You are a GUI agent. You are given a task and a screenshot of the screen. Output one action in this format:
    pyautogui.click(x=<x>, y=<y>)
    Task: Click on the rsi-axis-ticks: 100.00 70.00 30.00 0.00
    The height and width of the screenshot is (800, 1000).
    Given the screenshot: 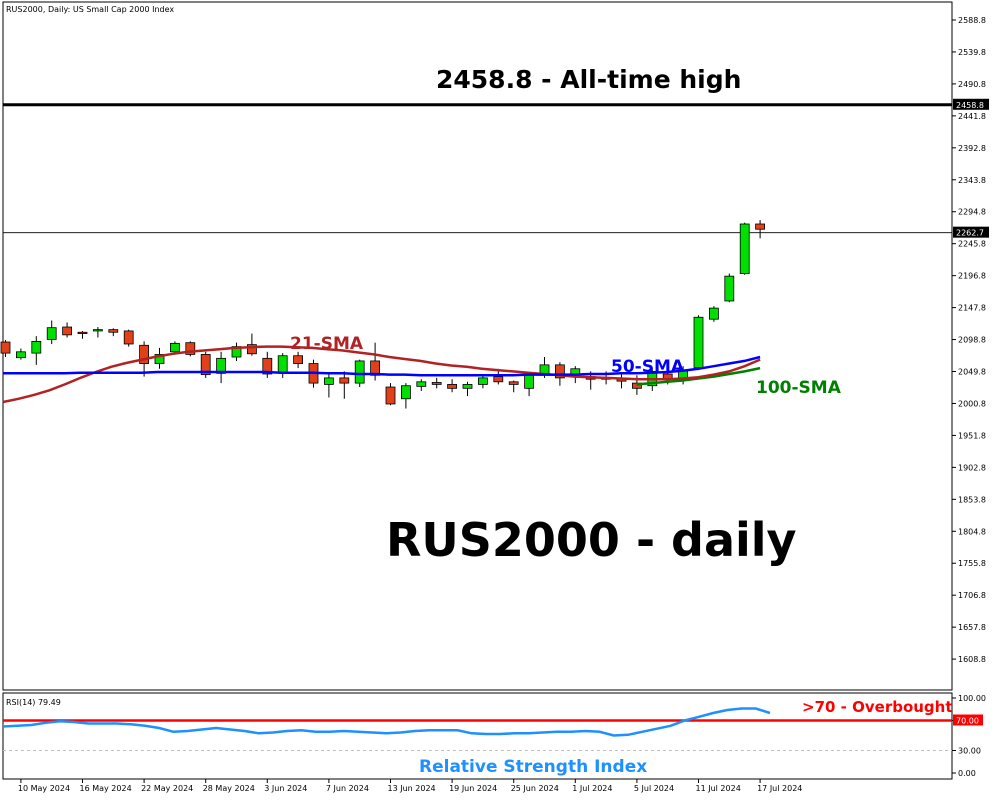 What is the action you would take?
    pyautogui.click(x=969, y=736)
    